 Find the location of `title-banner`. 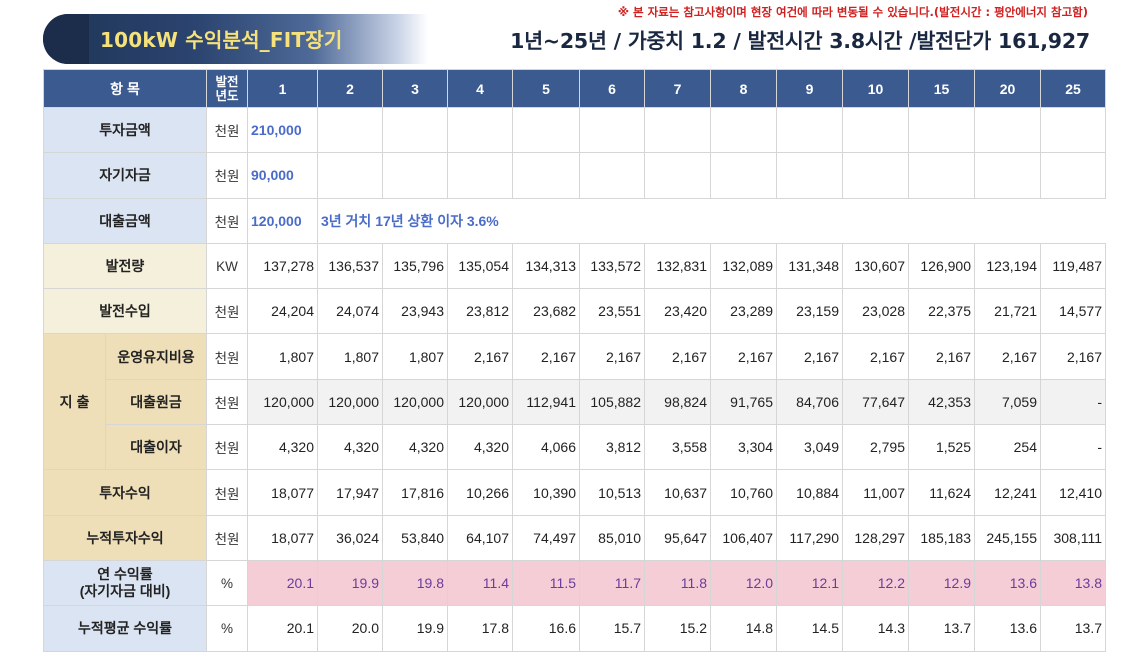

title-banner is located at coordinates (235, 39).